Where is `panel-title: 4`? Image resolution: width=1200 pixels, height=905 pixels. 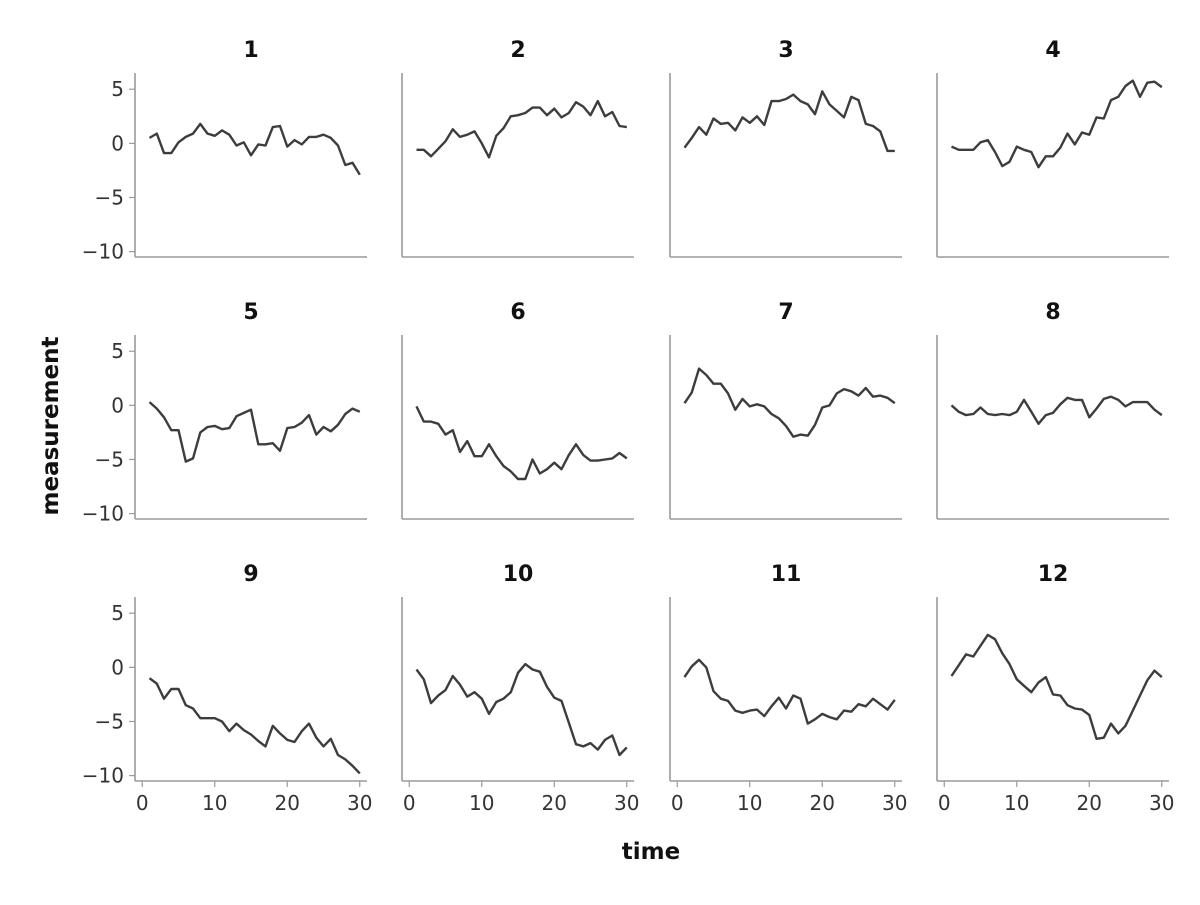
panel-title: 4 is located at coordinates (1052, 50).